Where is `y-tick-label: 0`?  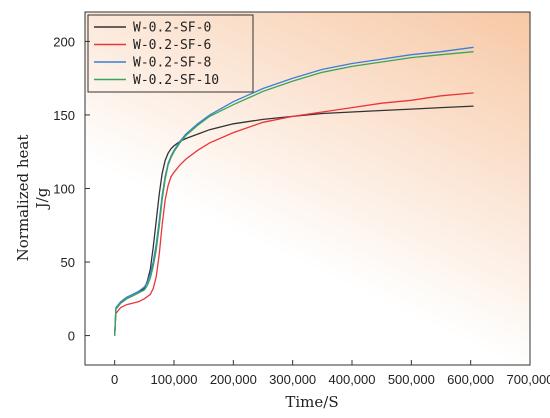 y-tick-label: 0 is located at coordinates (71, 336).